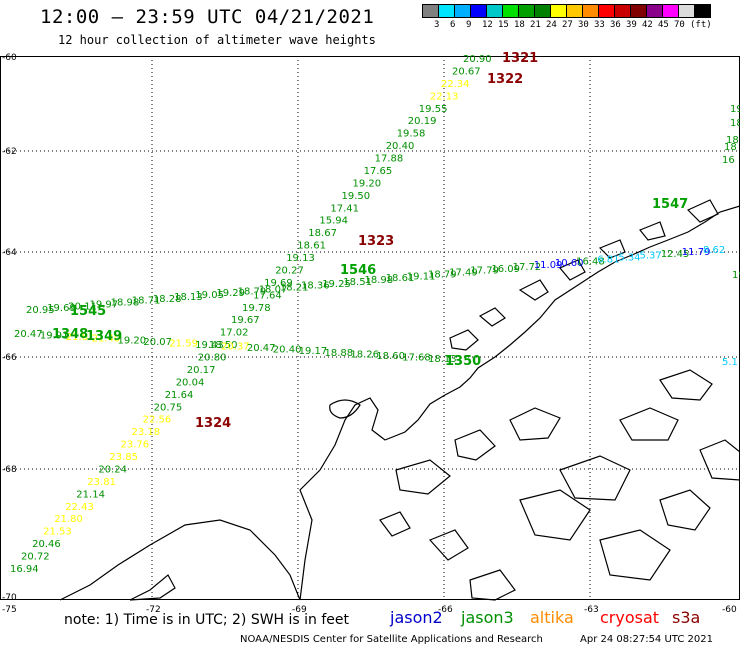  Describe the element at coordinates (123, 457) in the screenshot. I see `wave-height-1321: 23.85` at that location.